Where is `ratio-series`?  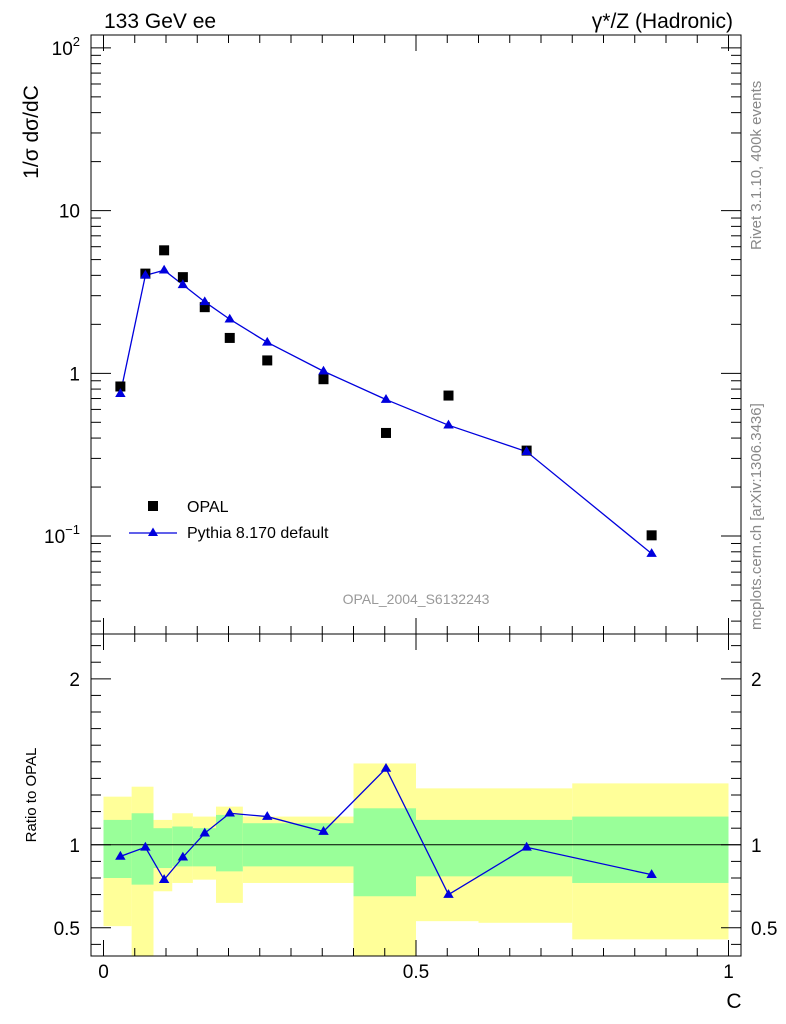 ratio-series is located at coordinates (386, 830).